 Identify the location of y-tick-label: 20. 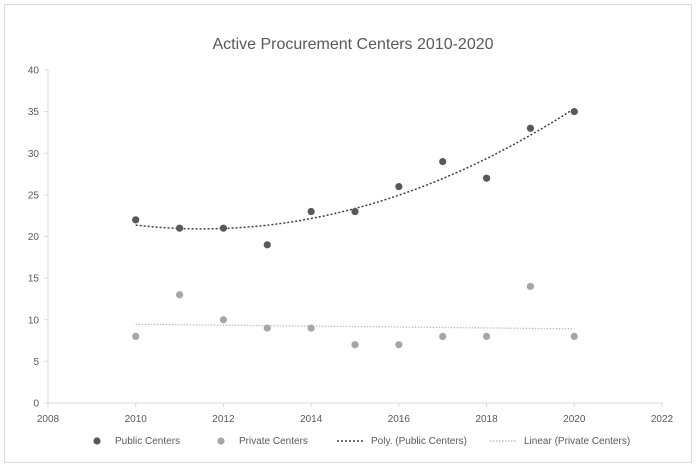
(34, 237).